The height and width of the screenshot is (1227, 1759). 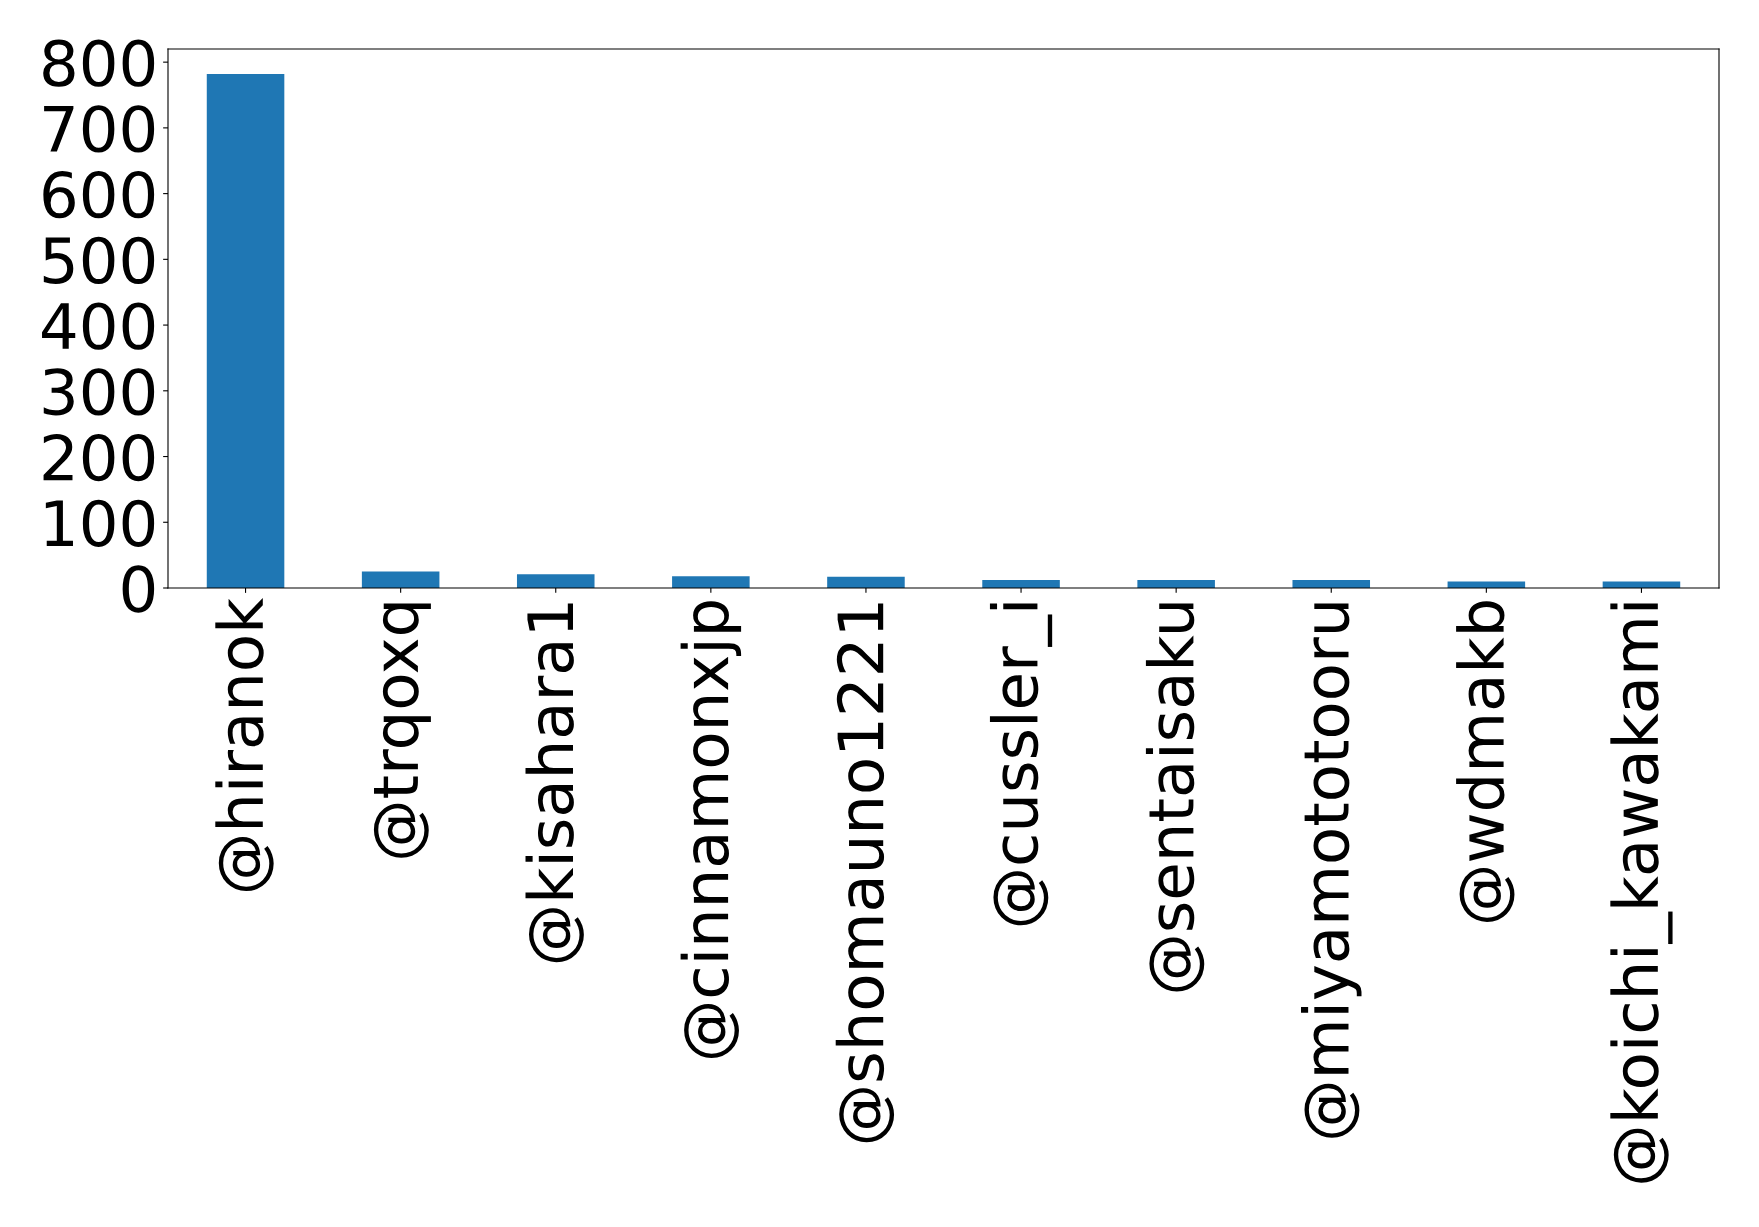 I want to click on x-tick-label: @sentaisaku, so click(x=1175, y=797).